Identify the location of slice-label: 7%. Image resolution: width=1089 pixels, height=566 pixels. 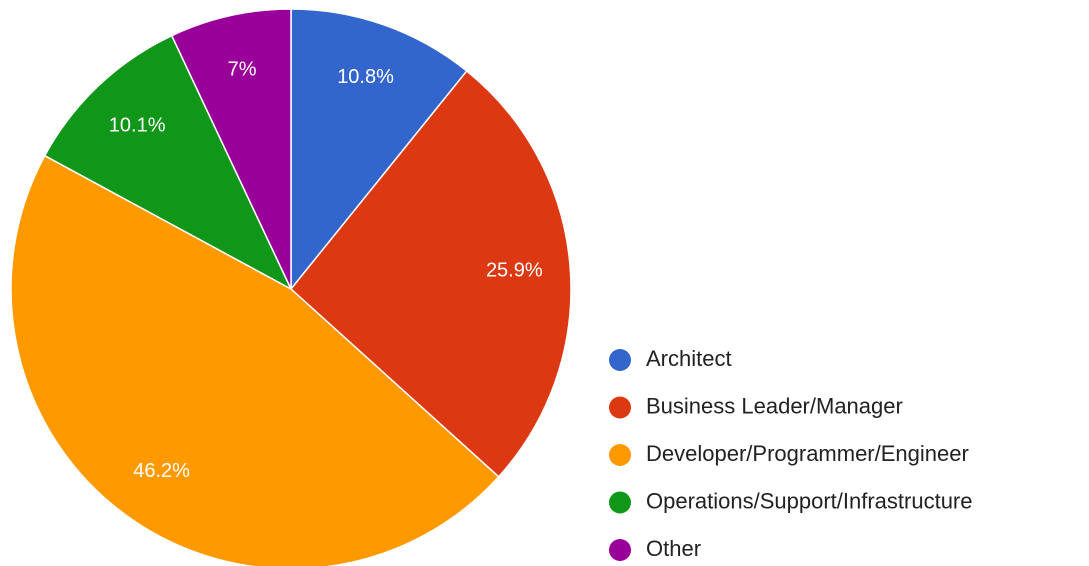
(242, 70).